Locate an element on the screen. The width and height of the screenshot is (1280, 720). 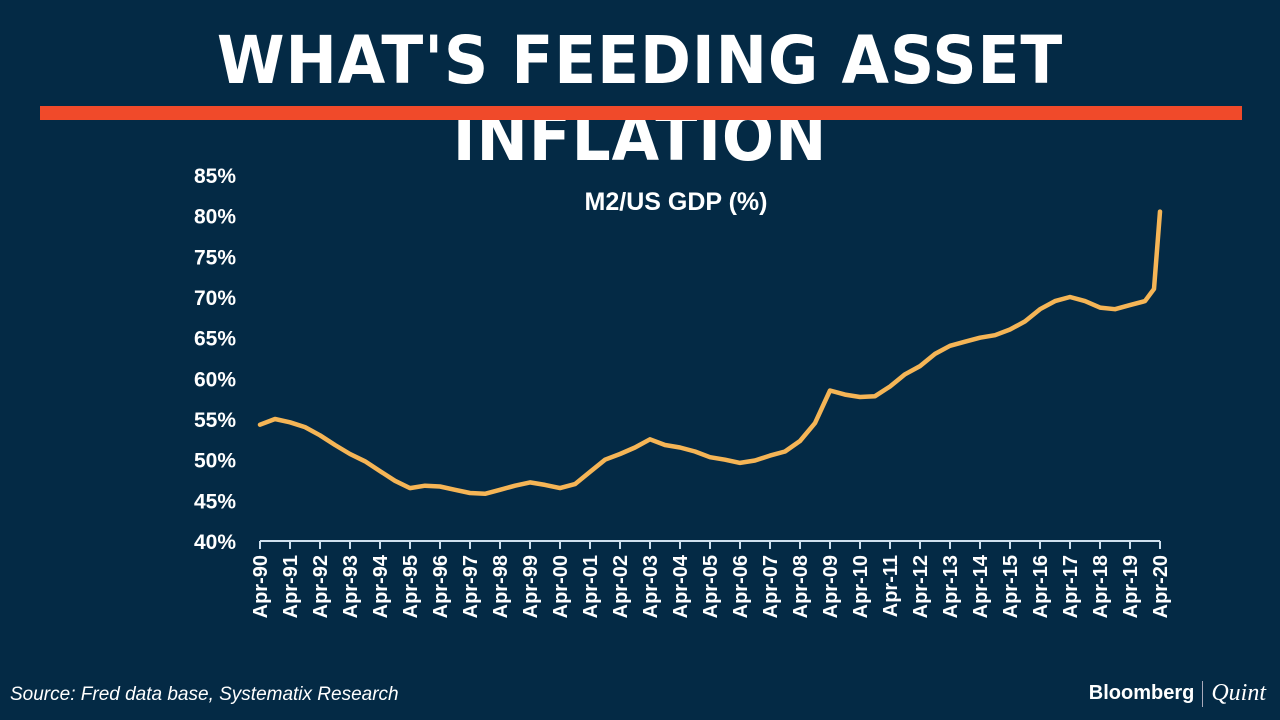
y-tick-label: 50% is located at coordinates (215, 461).